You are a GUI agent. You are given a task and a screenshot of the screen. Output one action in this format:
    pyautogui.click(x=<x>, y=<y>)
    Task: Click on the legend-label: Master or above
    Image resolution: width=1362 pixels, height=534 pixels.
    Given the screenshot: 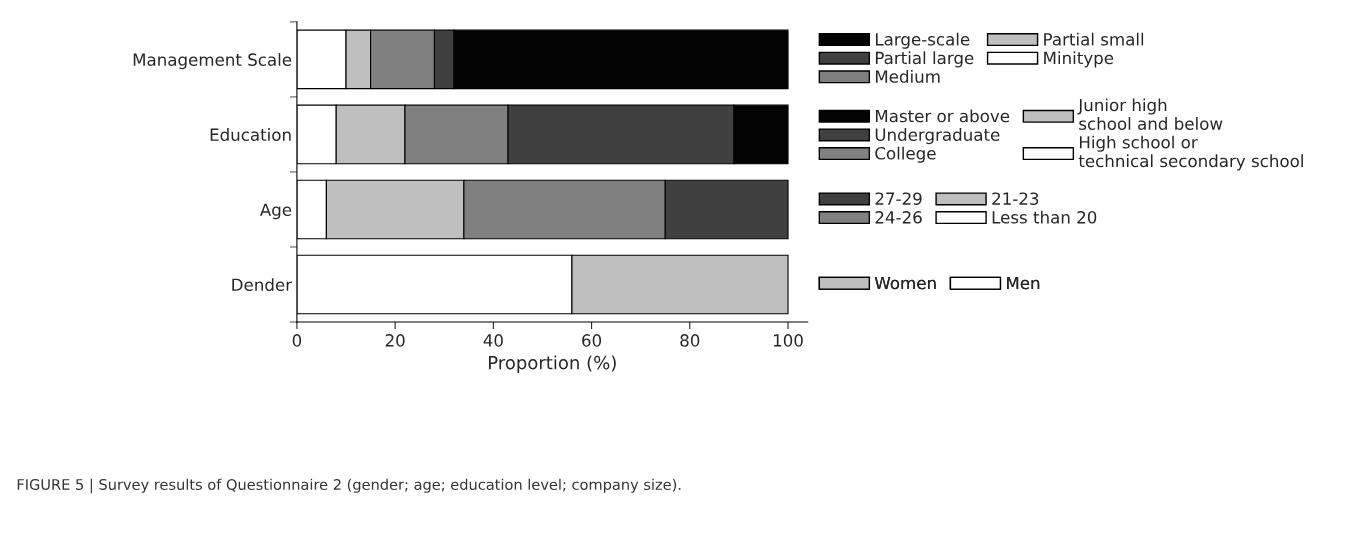 What is the action you would take?
    pyautogui.click(x=942, y=116)
    